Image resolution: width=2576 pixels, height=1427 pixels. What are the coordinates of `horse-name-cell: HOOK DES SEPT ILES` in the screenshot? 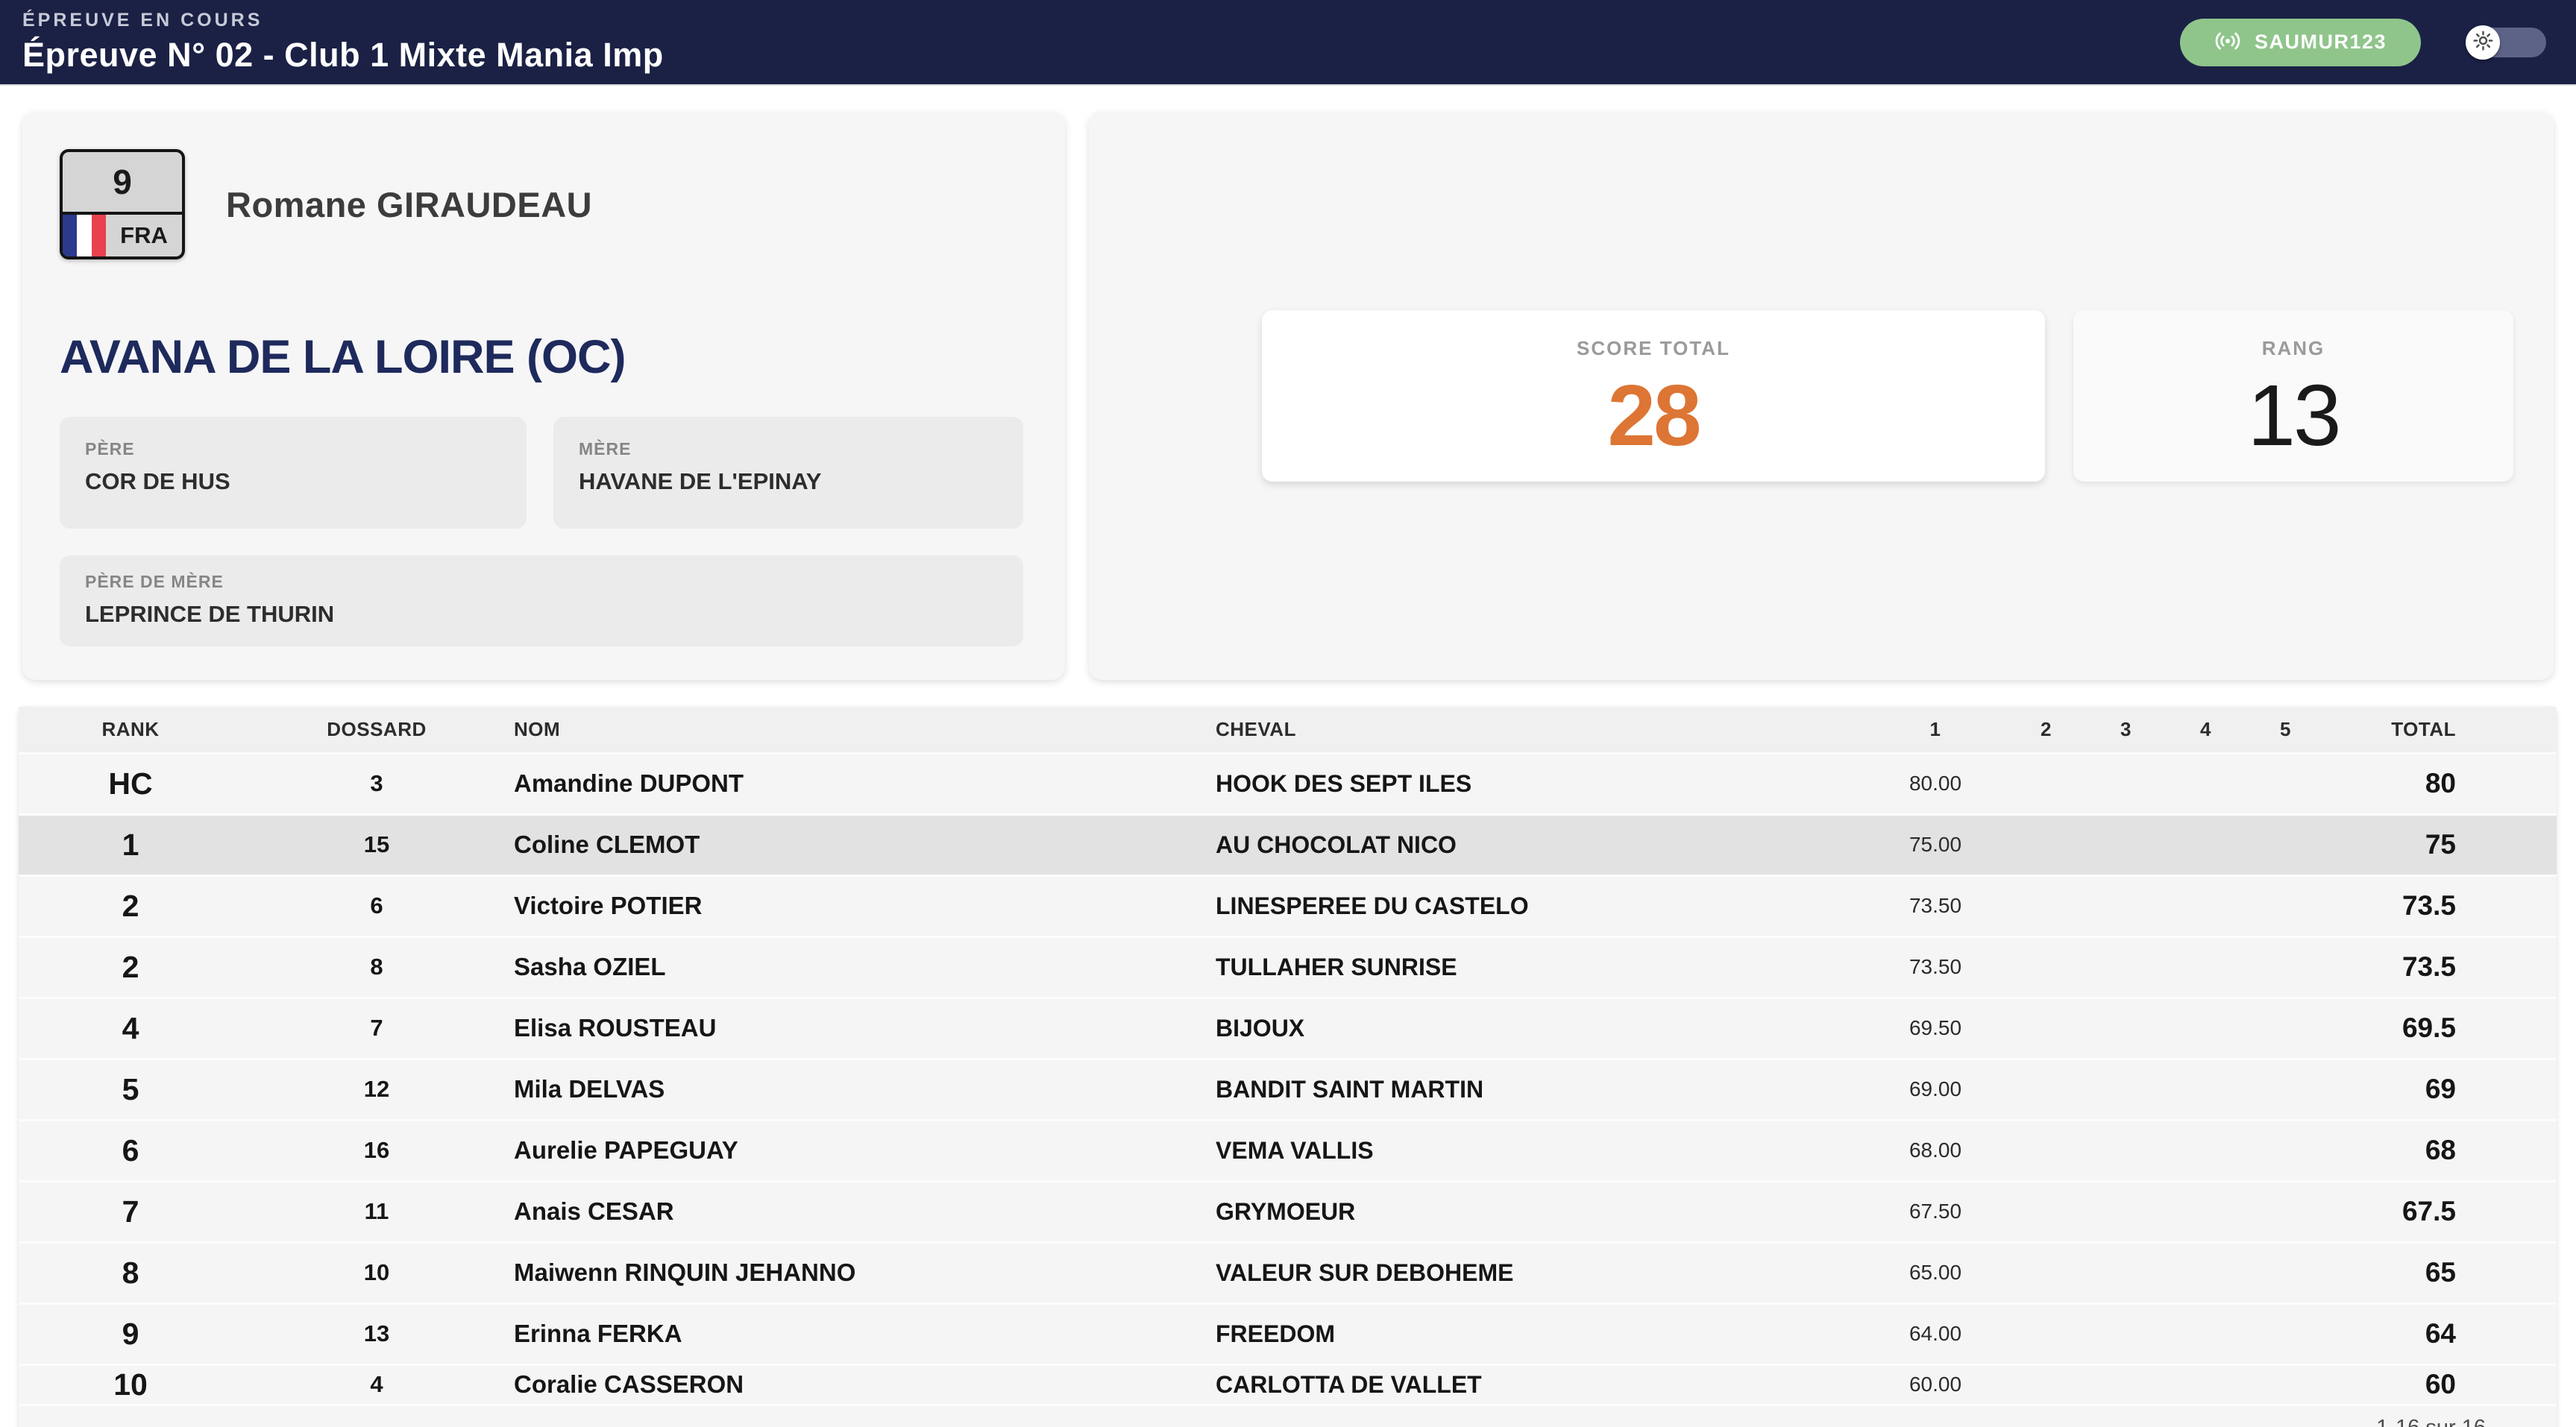 It's located at (1344, 783).